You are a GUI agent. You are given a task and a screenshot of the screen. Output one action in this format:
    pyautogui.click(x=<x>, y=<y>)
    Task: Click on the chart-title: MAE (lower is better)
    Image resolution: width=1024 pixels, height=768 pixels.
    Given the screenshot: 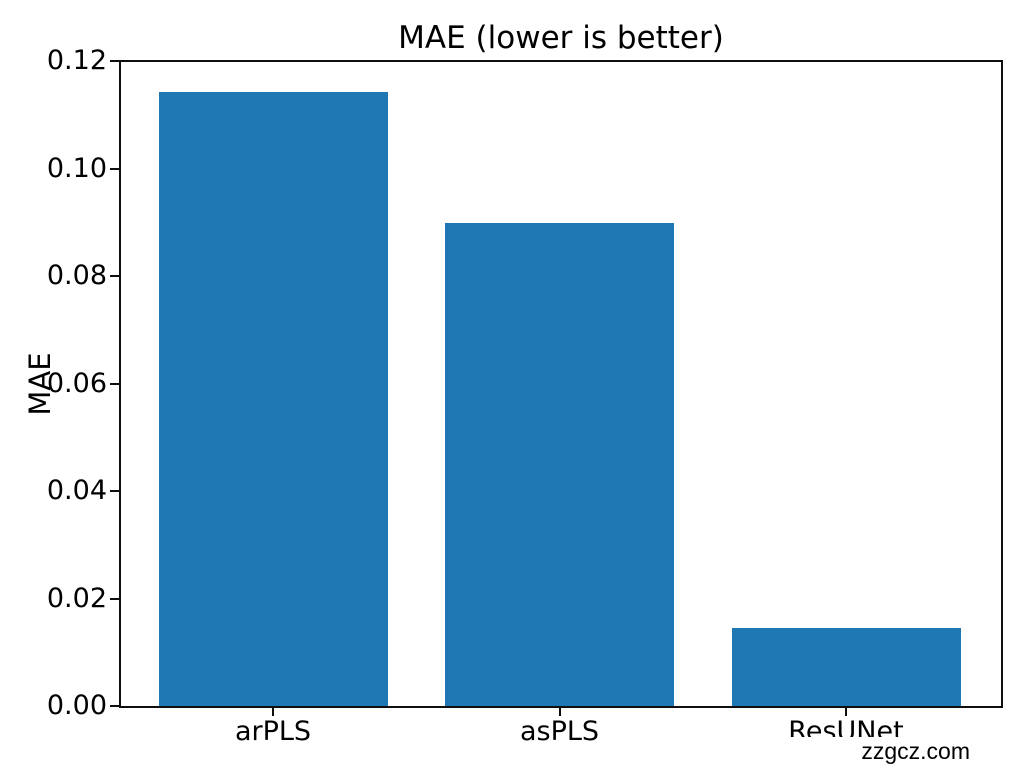 What is the action you would take?
    pyautogui.click(x=561, y=38)
    